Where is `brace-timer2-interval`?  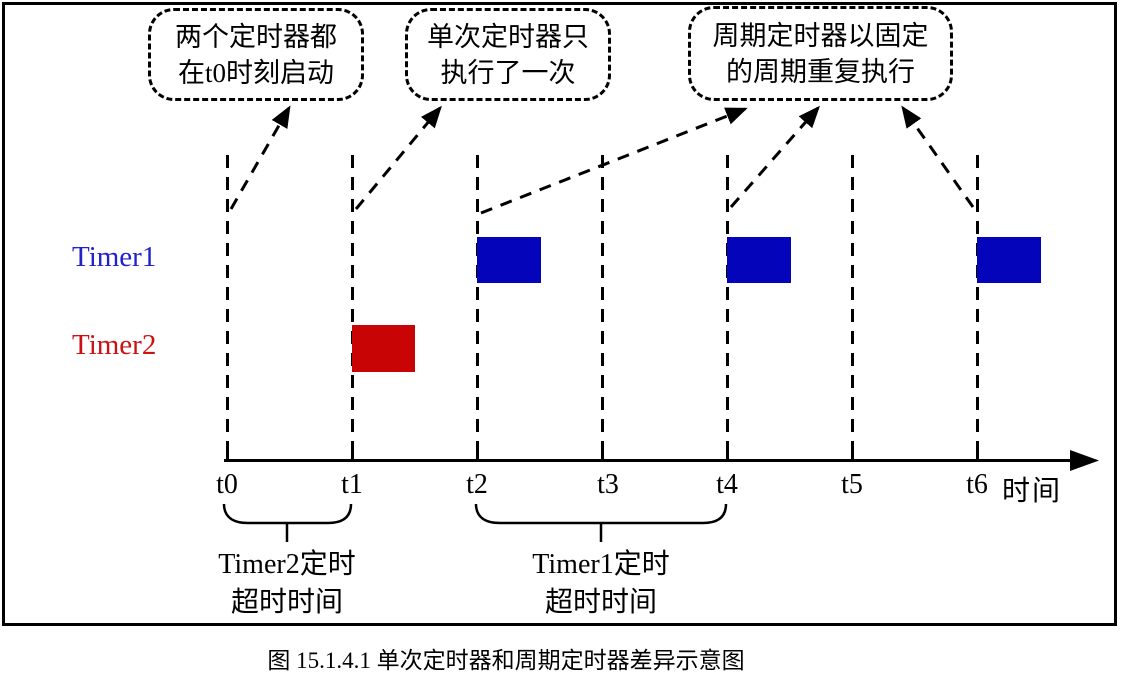
brace-timer2-interval is located at coordinates (287, 514).